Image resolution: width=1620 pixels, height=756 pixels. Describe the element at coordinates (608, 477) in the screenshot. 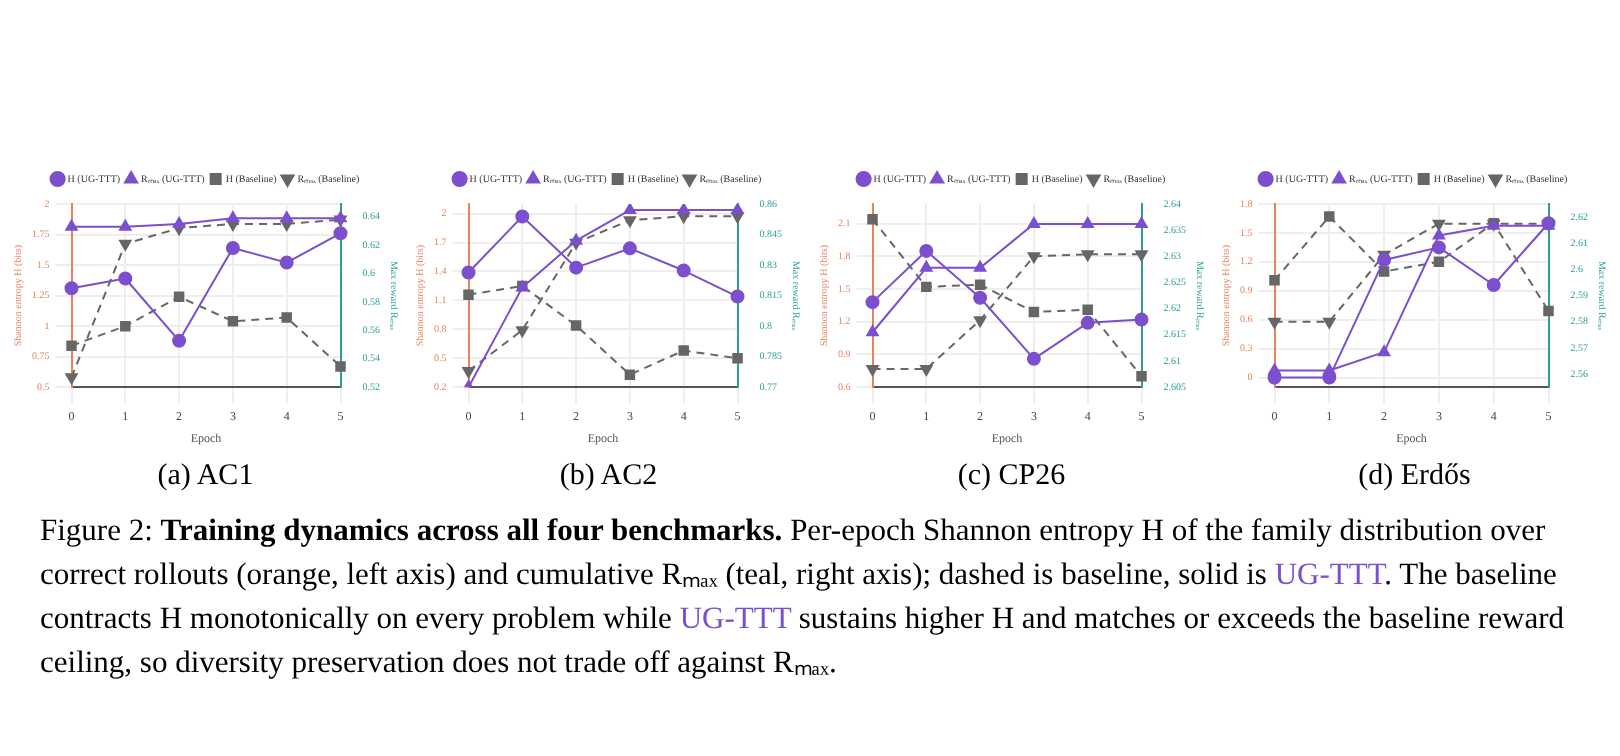

I see `text: (b) AC2` at that location.